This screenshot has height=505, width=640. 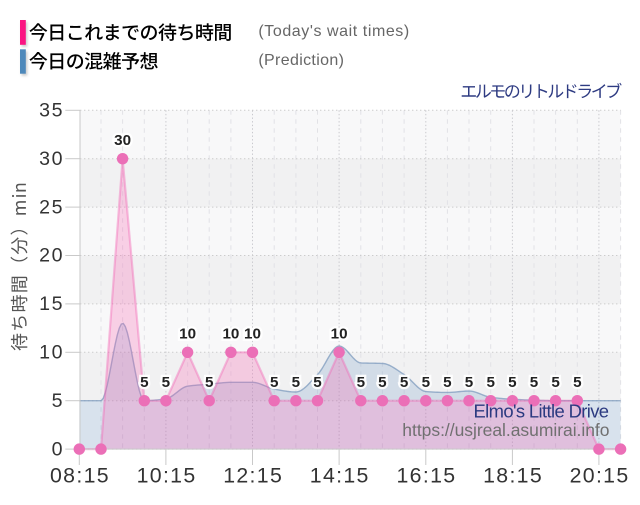 What do you see at coordinates (505, 430) in the screenshot?
I see `svg-text: https://usjreal.asumirai.info` at bounding box center [505, 430].